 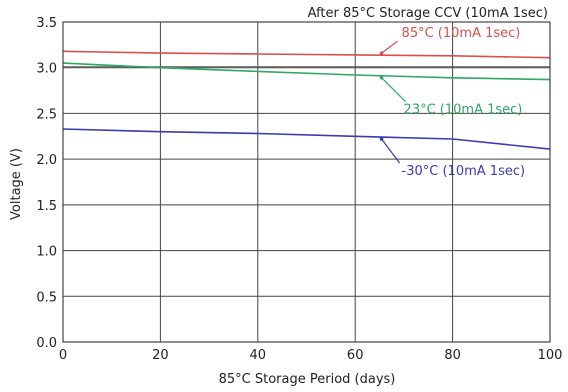 What do you see at coordinates (63, 355) in the screenshot?
I see `x-tick-label: 0` at bounding box center [63, 355].